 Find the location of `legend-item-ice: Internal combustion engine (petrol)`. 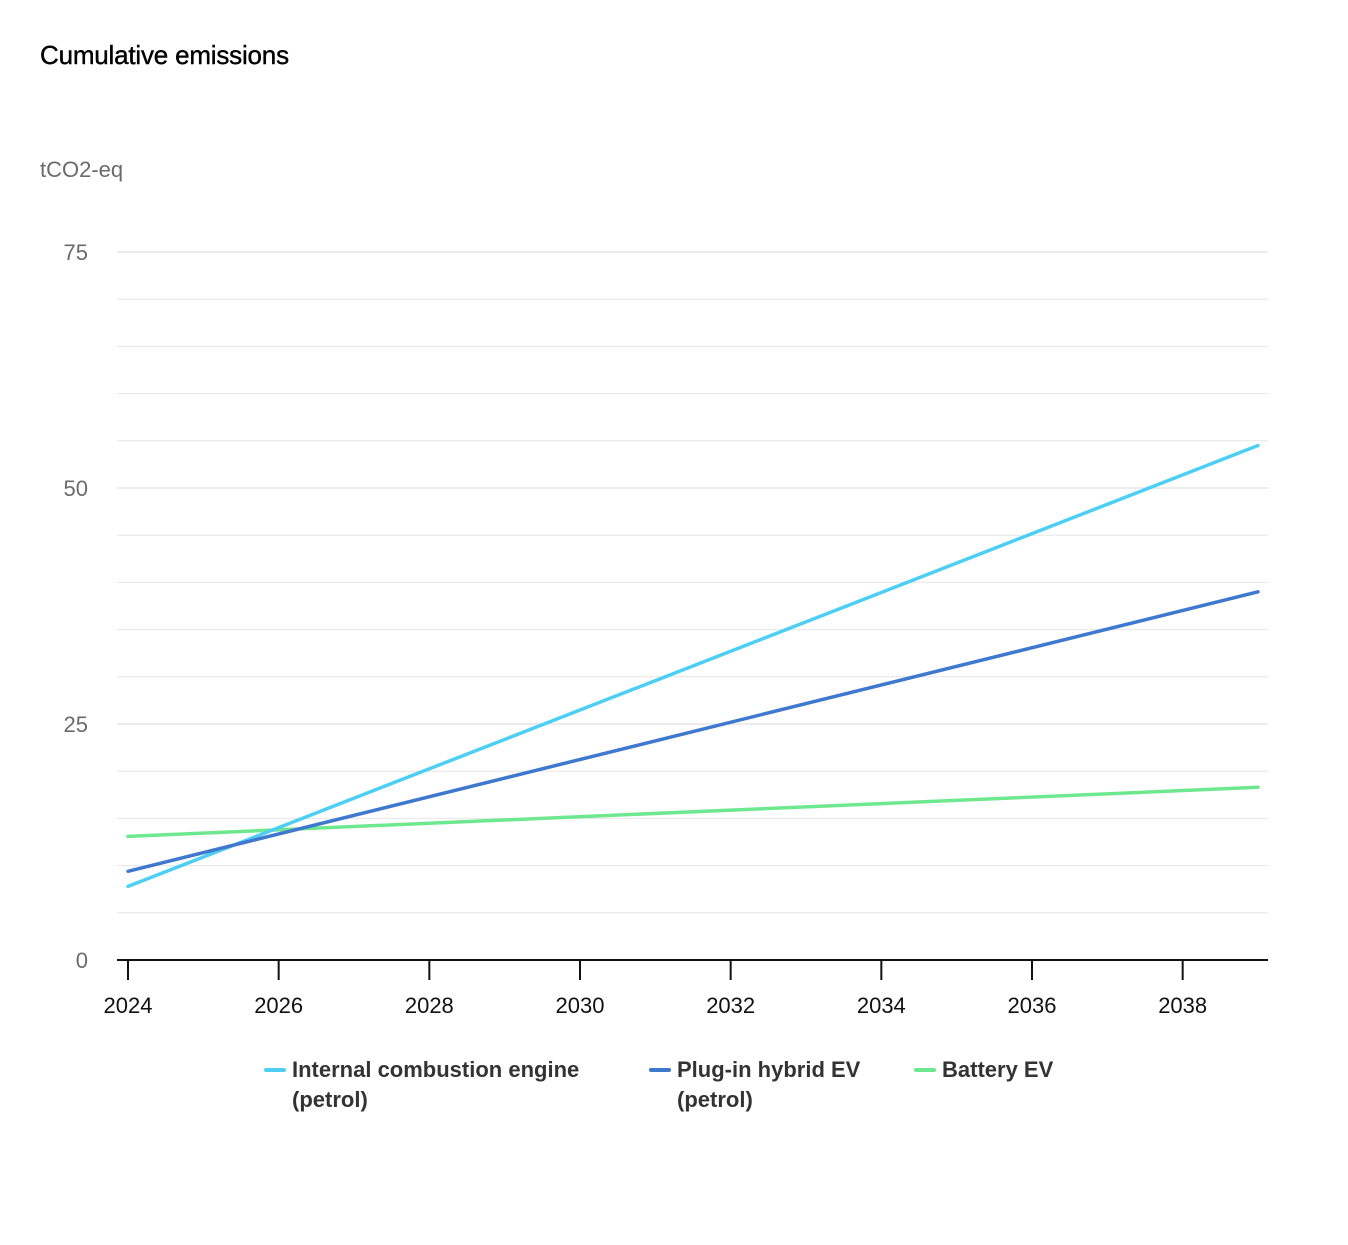

legend-item-ice: Internal combustion engine (petrol) is located at coordinates (421, 1085).